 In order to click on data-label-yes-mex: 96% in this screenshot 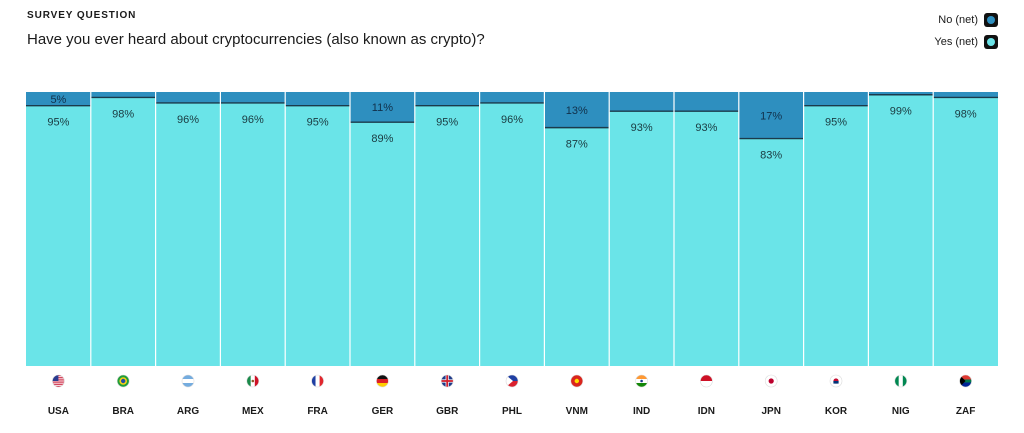, I will do `click(253, 120)`.